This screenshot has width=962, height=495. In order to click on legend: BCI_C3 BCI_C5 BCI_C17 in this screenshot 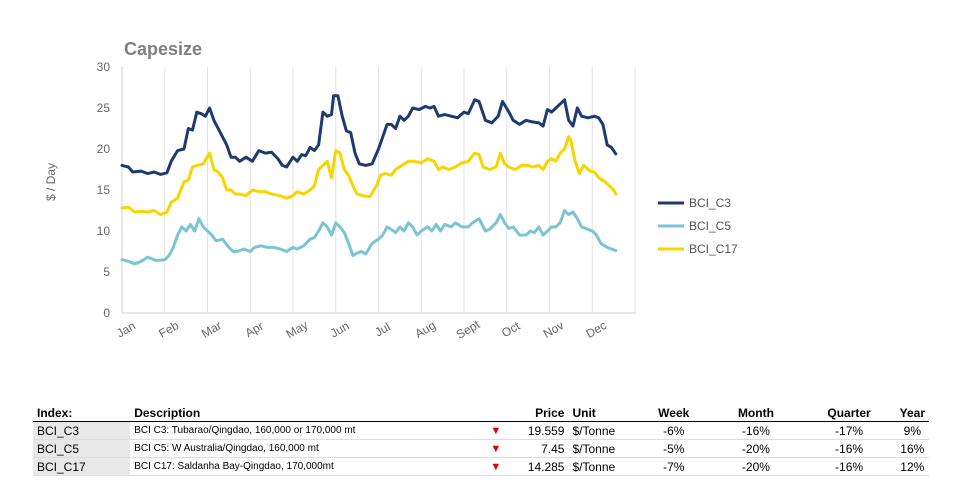, I will do `click(698, 226)`.